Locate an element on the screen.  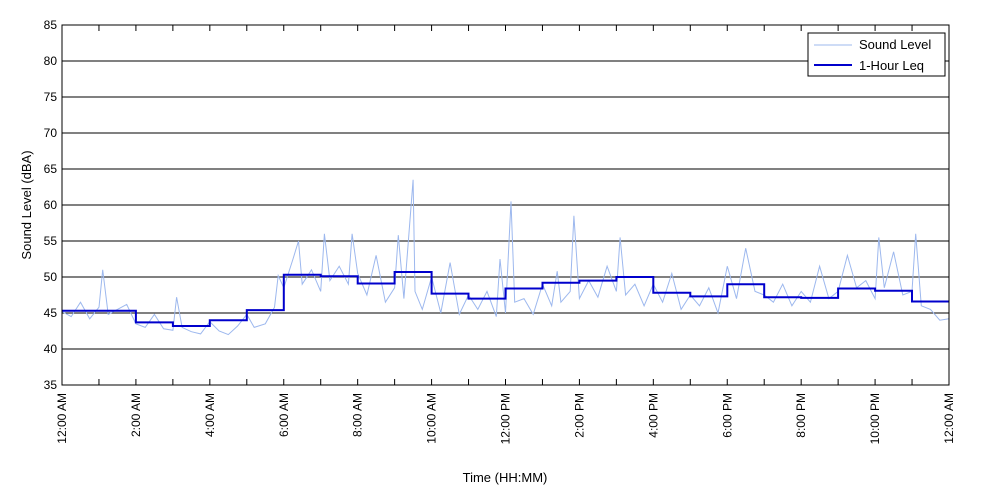
y-tick-label: 70 is located at coordinates (51, 133).